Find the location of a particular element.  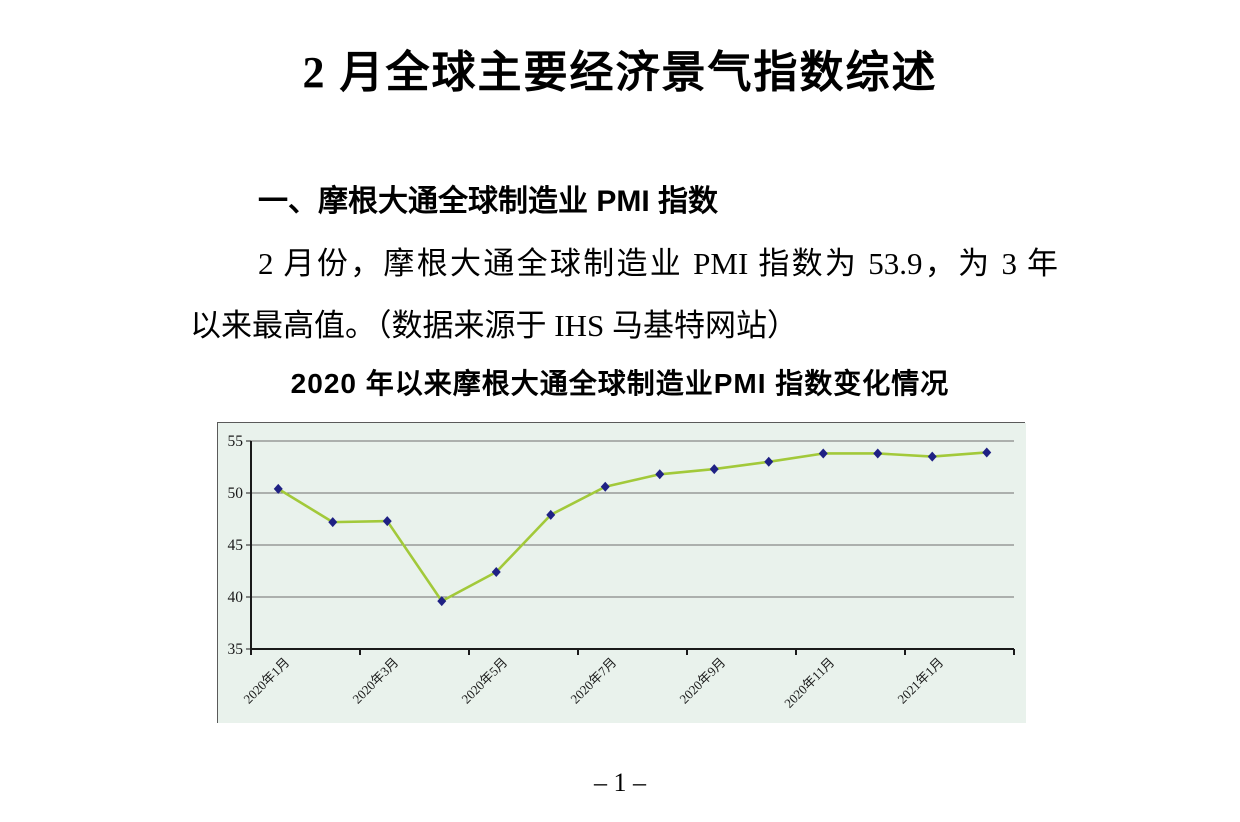

page-number: – 1 – is located at coordinates (620, 782).